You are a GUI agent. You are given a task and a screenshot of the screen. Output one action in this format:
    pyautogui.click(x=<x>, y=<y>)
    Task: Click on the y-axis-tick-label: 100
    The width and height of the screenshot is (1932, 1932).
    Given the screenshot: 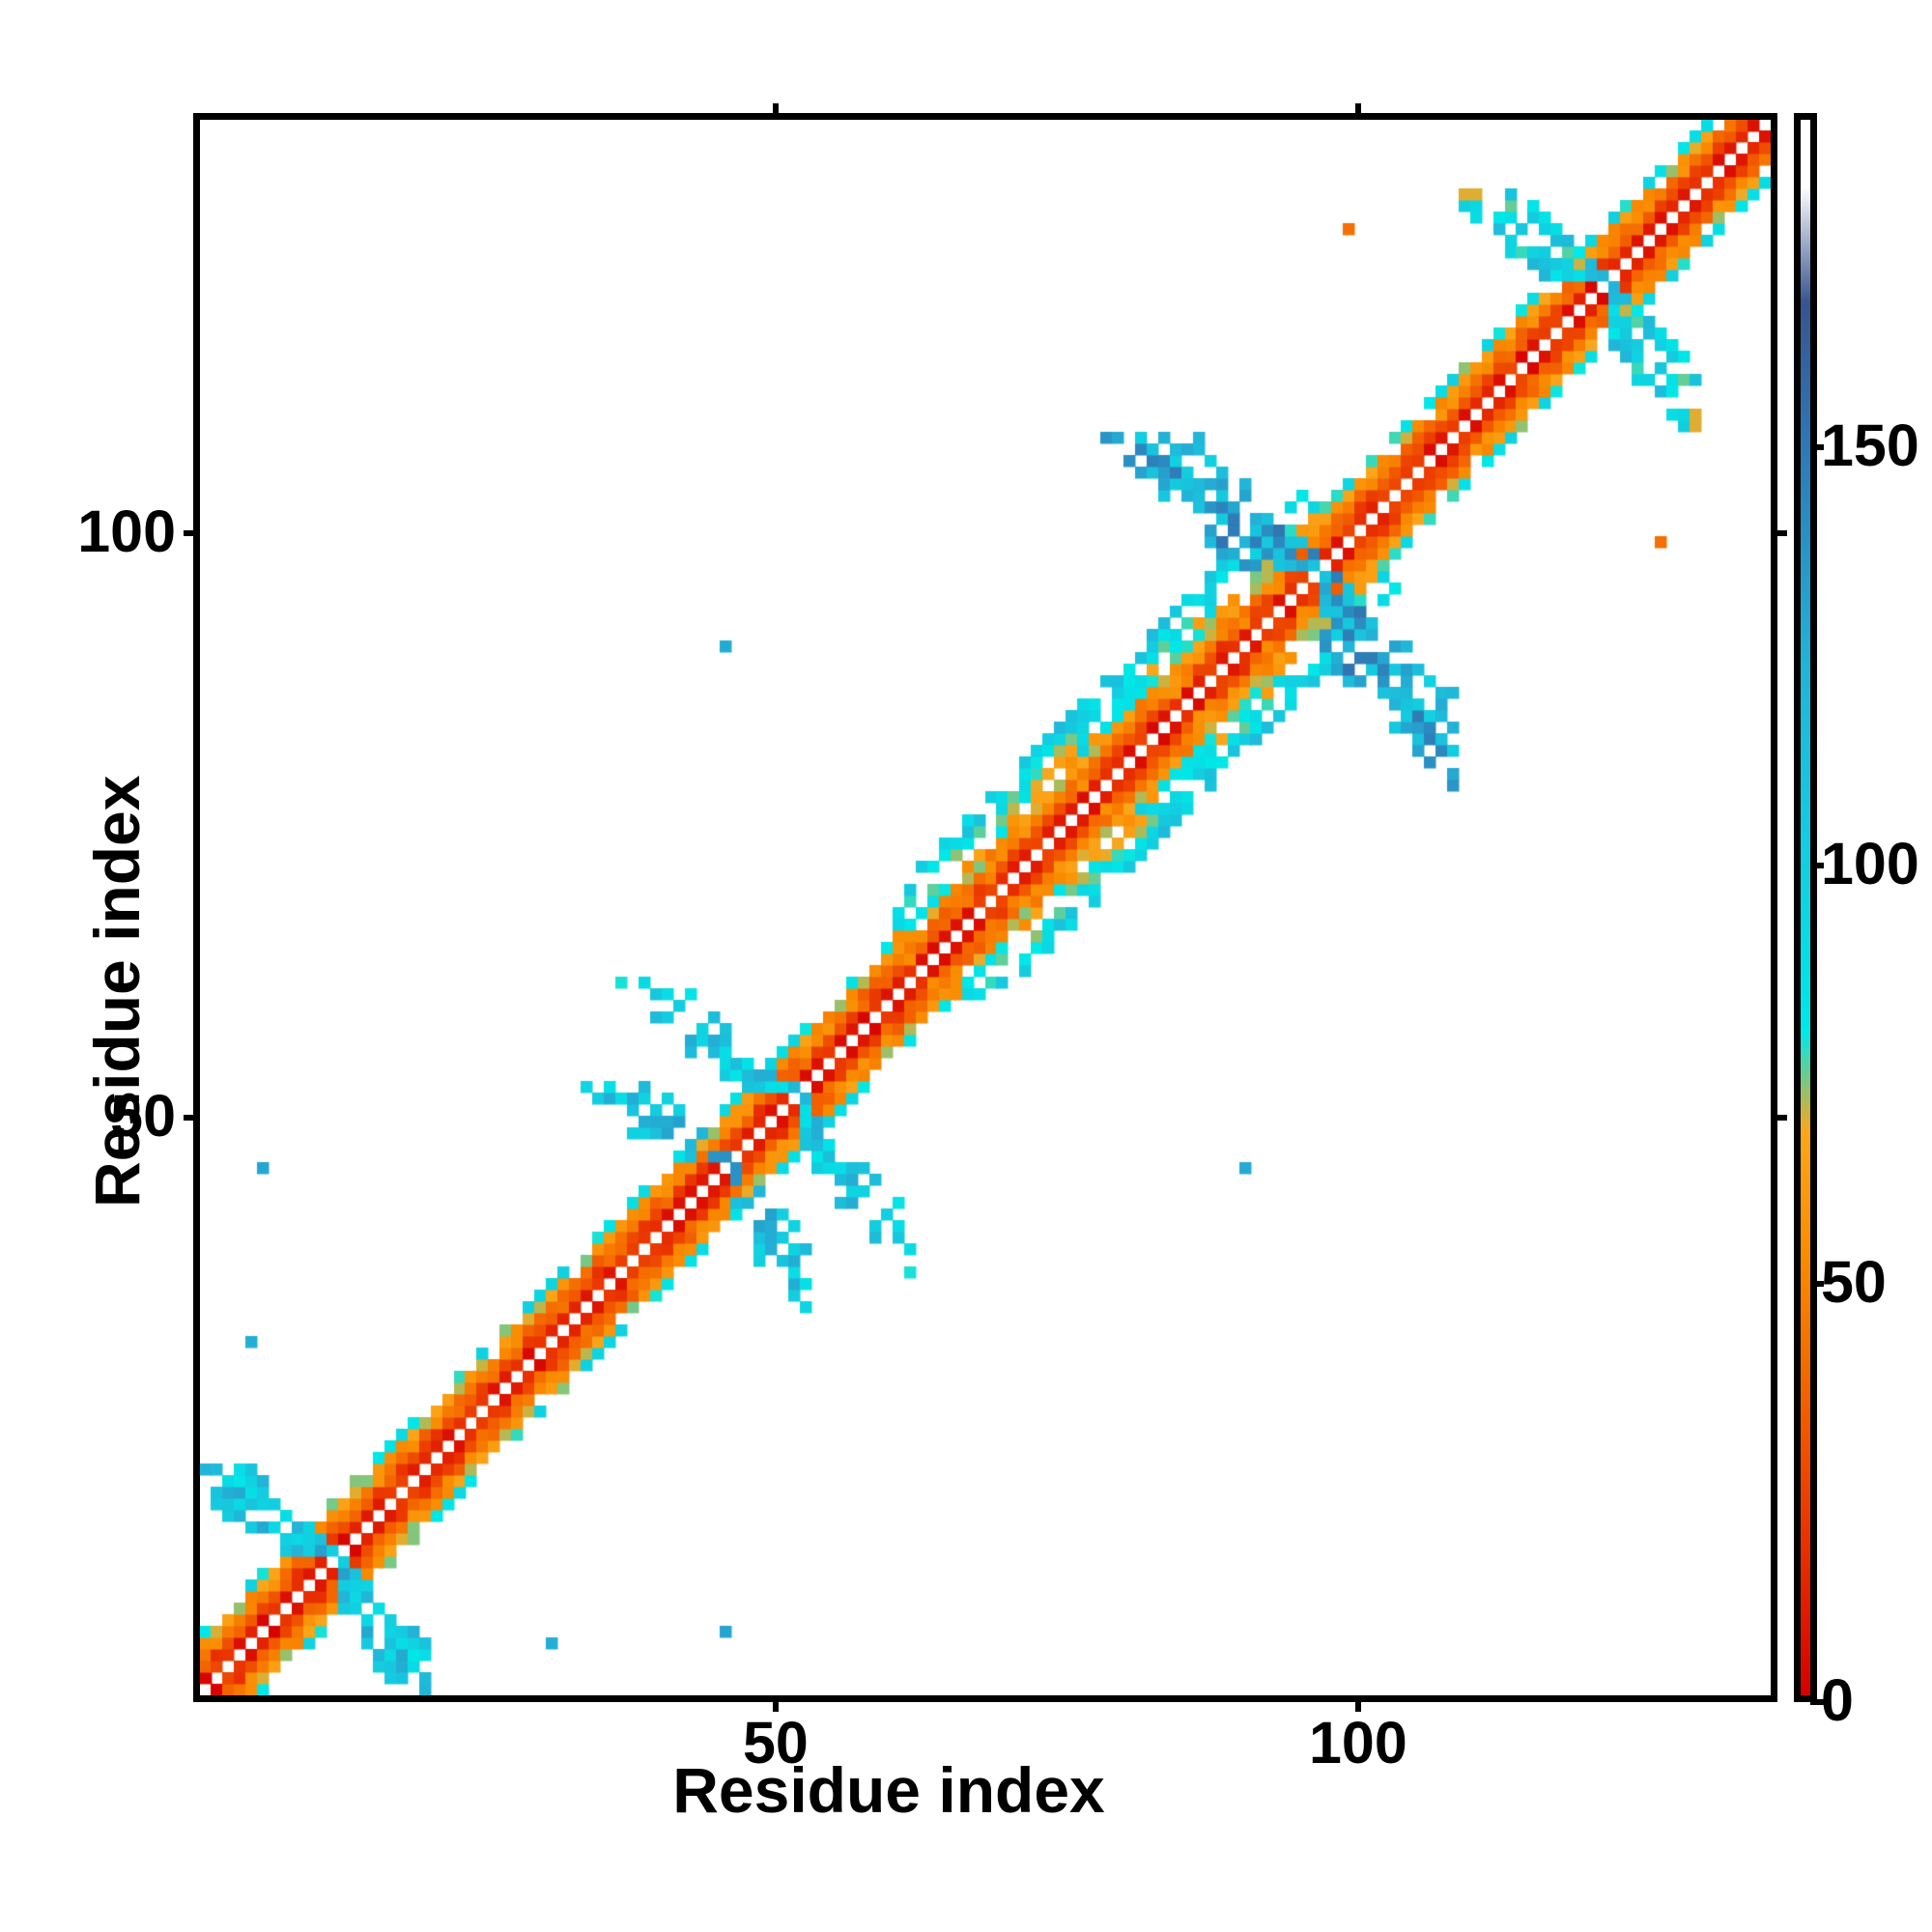 What is the action you would take?
    pyautogui.click(x=126, y=531)
    